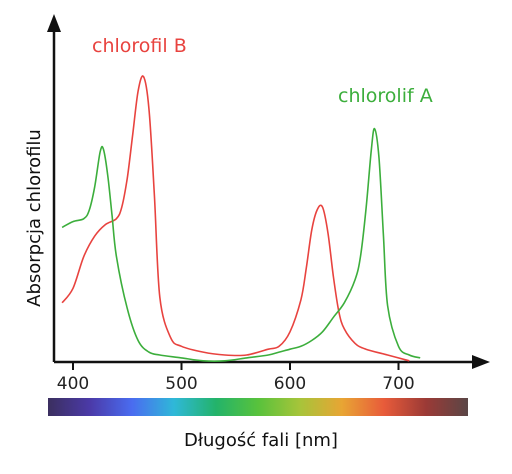 Image resolution: width=512 pixels, height=474 pixels. I want to click on y-axis-title: Absorpcja chlorofilu, so click(34, 218).